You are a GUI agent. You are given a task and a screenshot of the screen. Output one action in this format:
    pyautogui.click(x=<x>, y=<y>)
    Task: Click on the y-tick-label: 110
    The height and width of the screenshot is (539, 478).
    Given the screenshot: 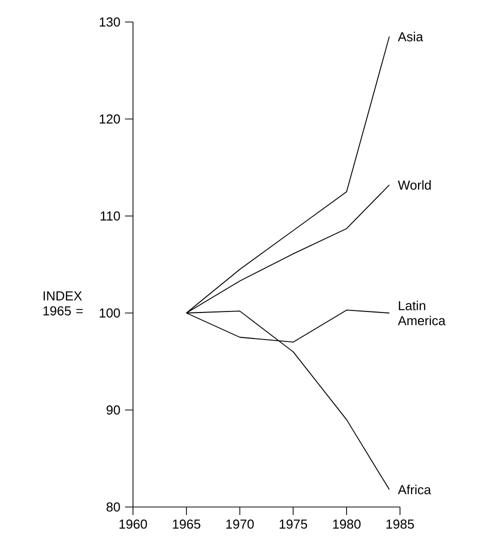 What is the action you would take?
    pyautogui.click(x=110, y=216)
    